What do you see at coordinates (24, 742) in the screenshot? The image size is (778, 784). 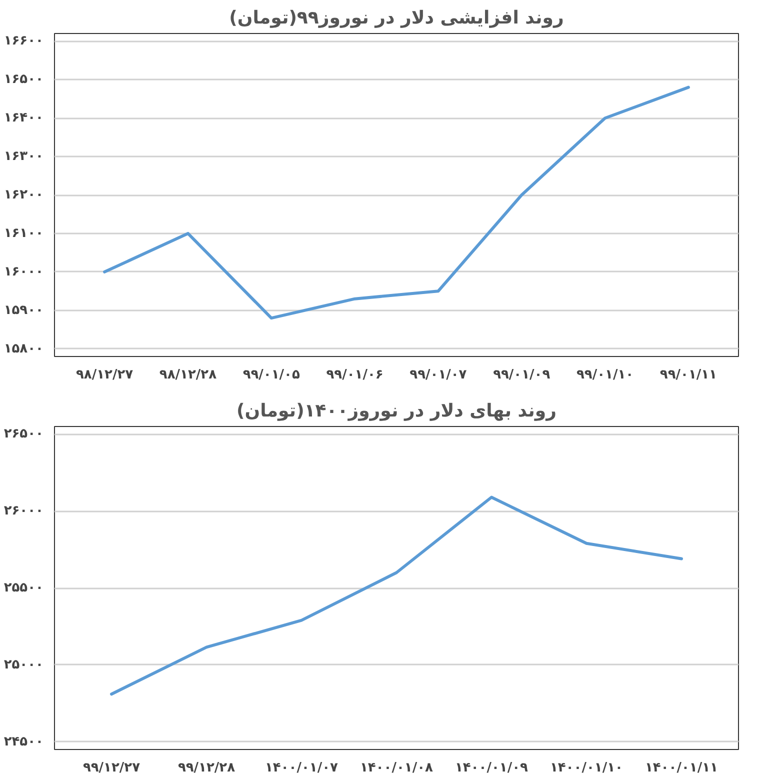 I see `y-tick-label: ۲۴۵۰۰` at bounding box center [24, 742].